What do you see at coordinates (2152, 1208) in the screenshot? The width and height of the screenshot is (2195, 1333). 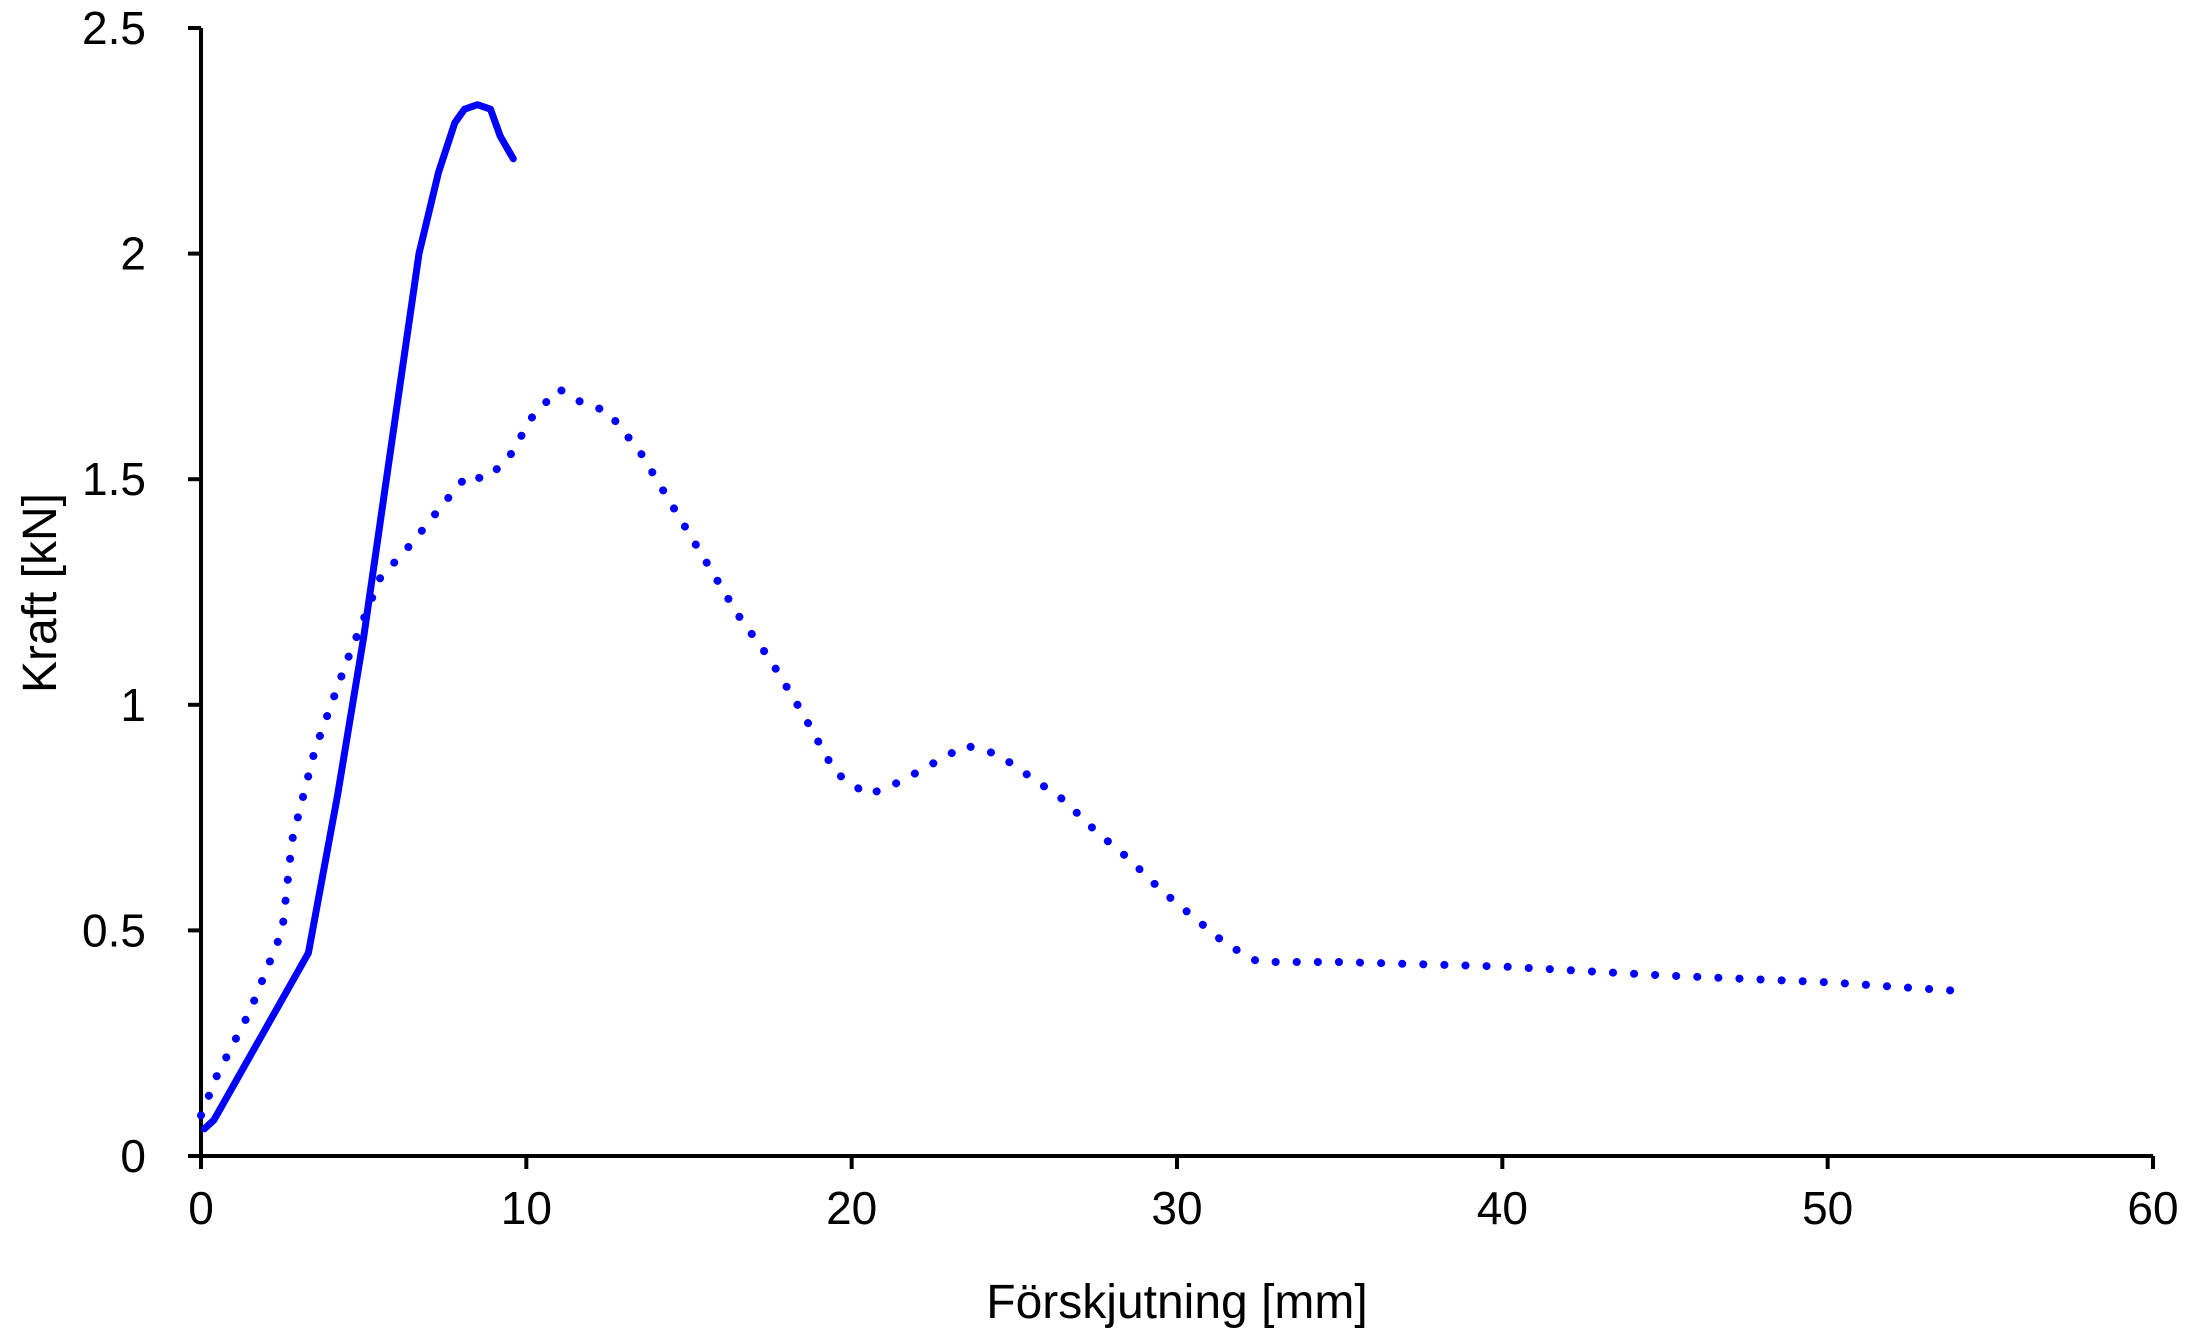 I see `x-tick-label: 60` at bounding box center [2152, 1208].